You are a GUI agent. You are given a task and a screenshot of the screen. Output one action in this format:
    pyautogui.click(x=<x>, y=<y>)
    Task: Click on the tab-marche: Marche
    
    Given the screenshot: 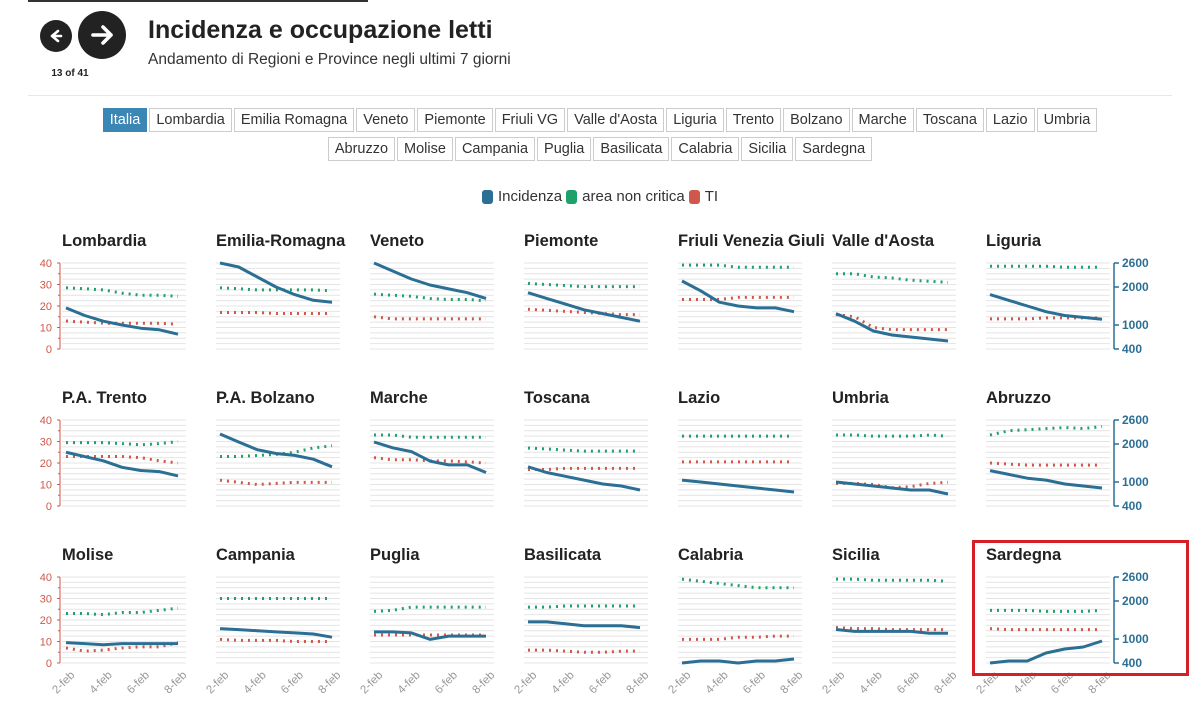 What is the action you would take?
    pyautogui.click(x=882, y=120)
    